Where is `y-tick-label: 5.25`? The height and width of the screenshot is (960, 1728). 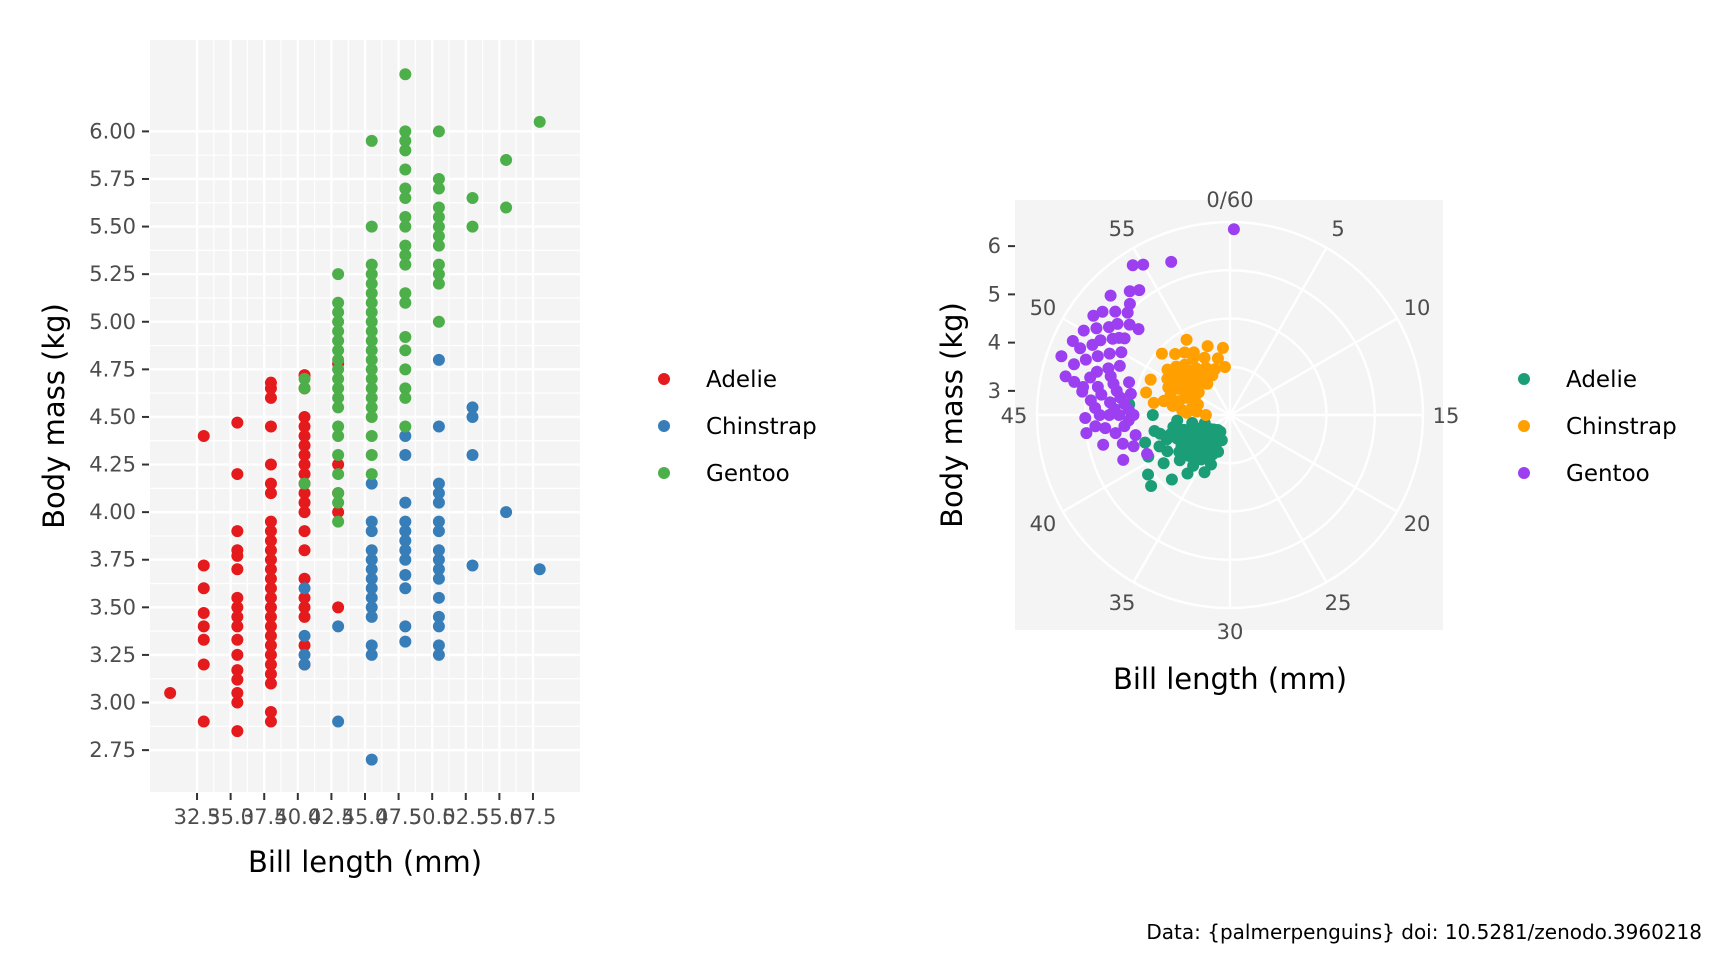
y-tick-label: 5.25 is located at coordinates (112, 274).